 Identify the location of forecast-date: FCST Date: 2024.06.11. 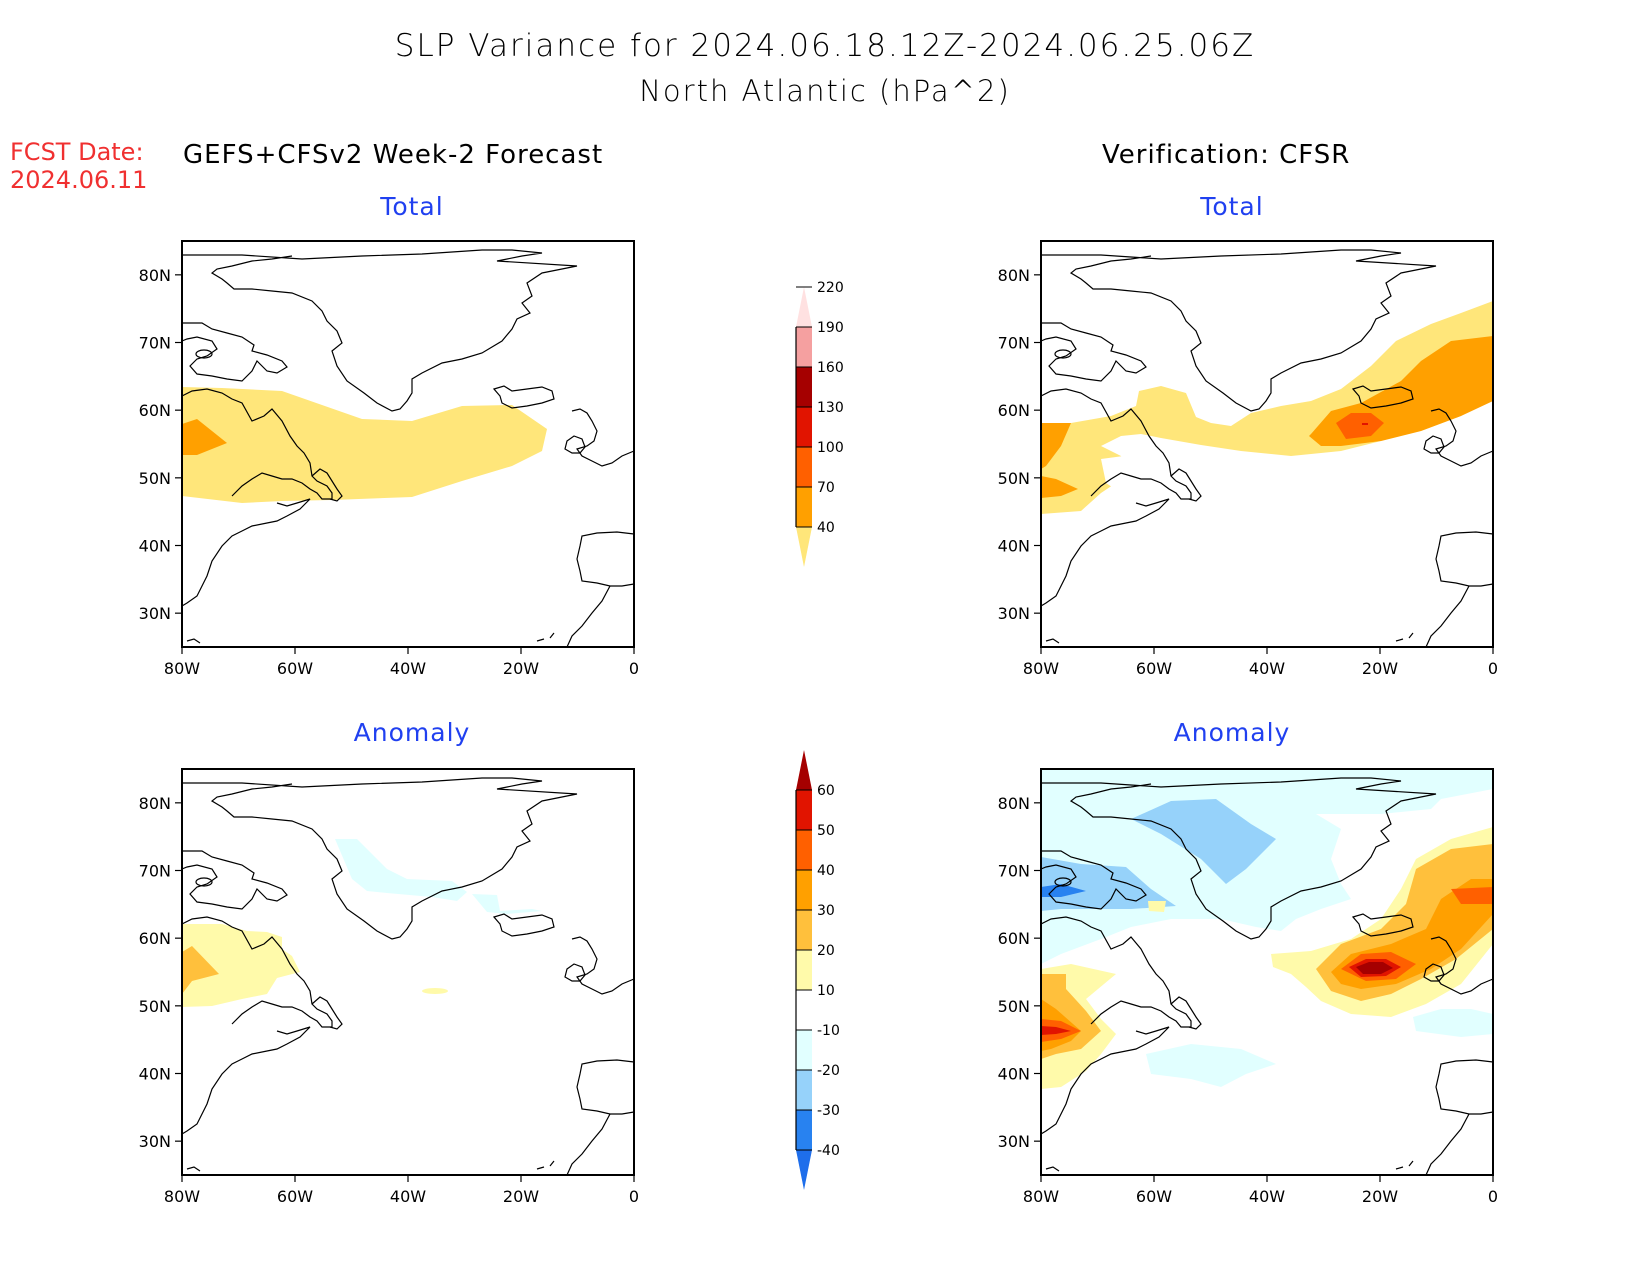
(78, 166).